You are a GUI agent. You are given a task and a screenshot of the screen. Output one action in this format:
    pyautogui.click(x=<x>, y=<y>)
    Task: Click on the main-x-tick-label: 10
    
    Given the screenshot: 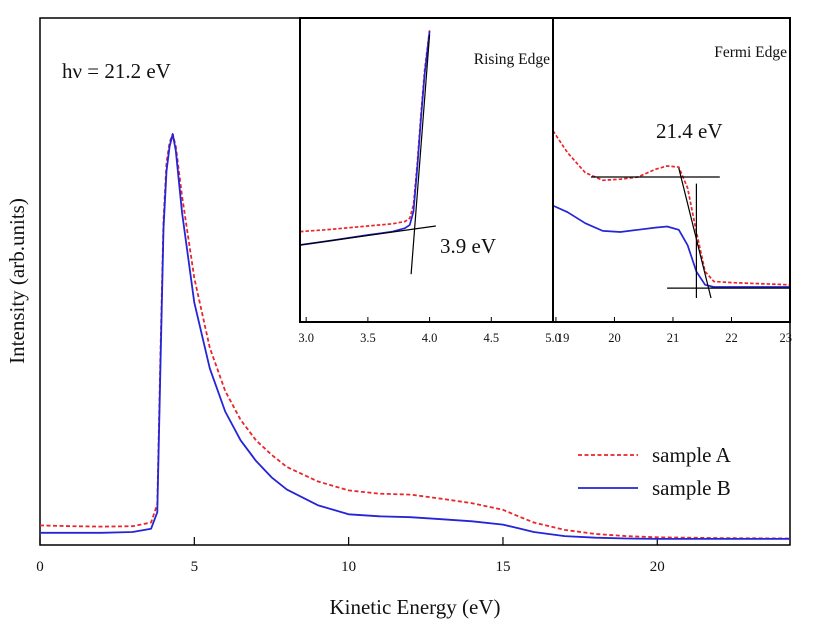 What is the action you would take?
    pyautogui.click(x=348, y=567)
    